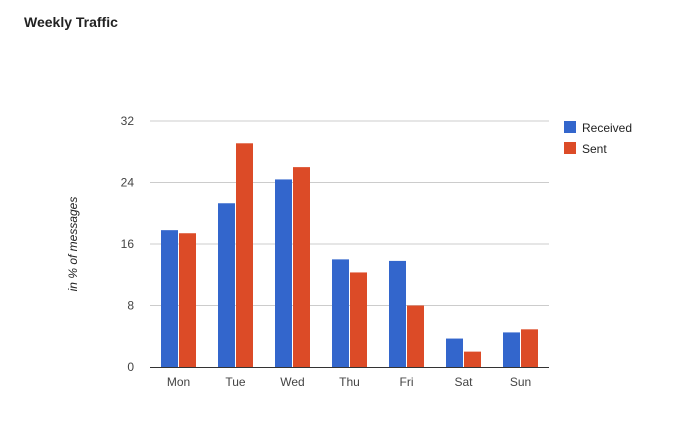  I want to click on bar-received-tue, so click(226, 285).